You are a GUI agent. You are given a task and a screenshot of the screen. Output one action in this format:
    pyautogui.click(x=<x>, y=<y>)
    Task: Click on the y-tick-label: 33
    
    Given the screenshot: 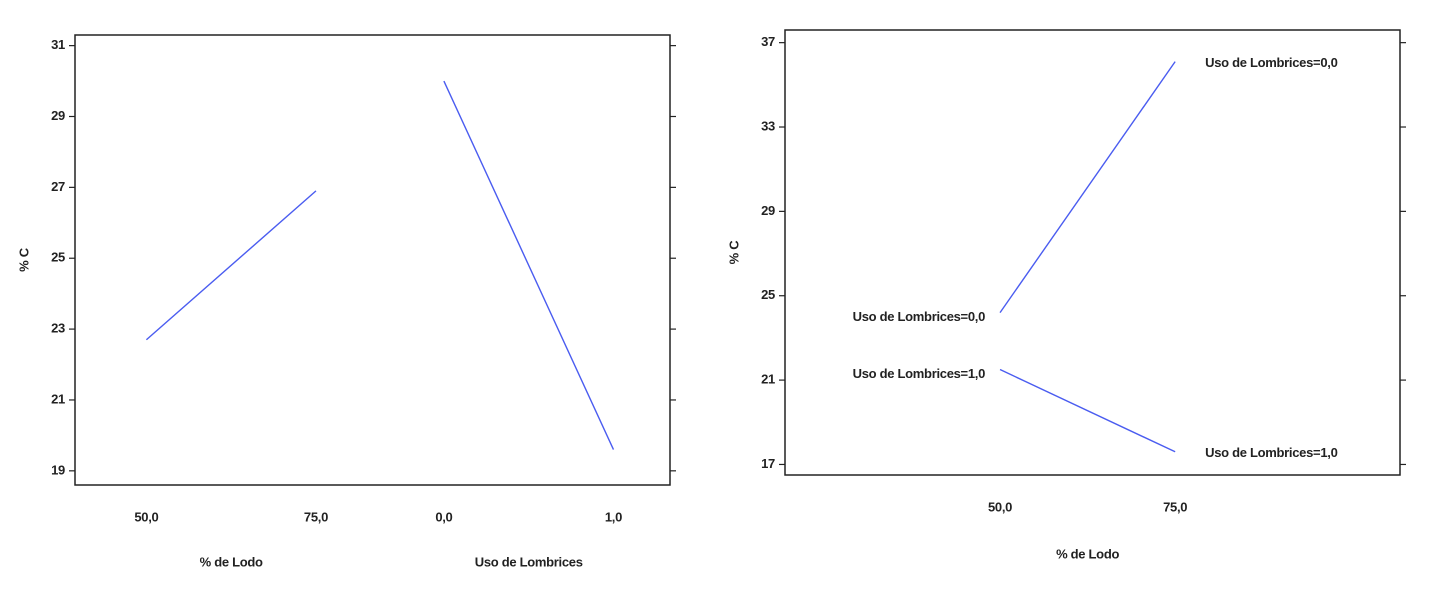 What is the action you would take?
    pyautogui.click(x=768, y=125)
    